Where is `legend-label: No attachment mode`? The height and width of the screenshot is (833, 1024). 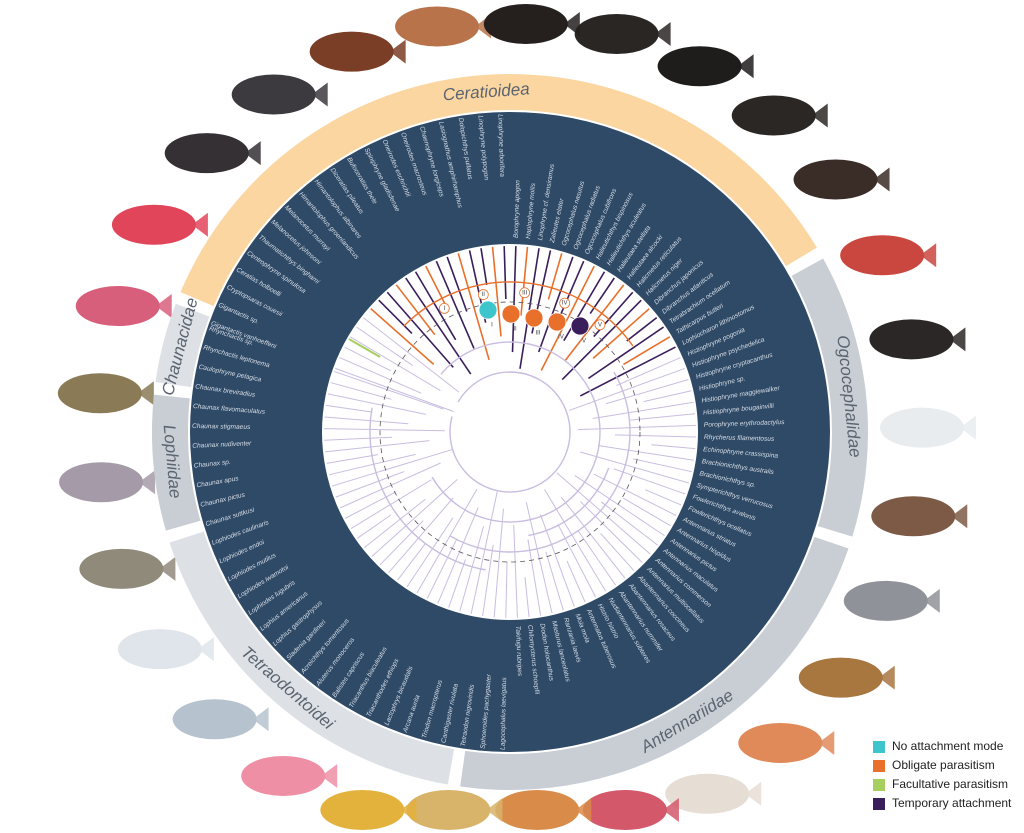
legend-label: No attachment mode is located at coordinates (948, 746).